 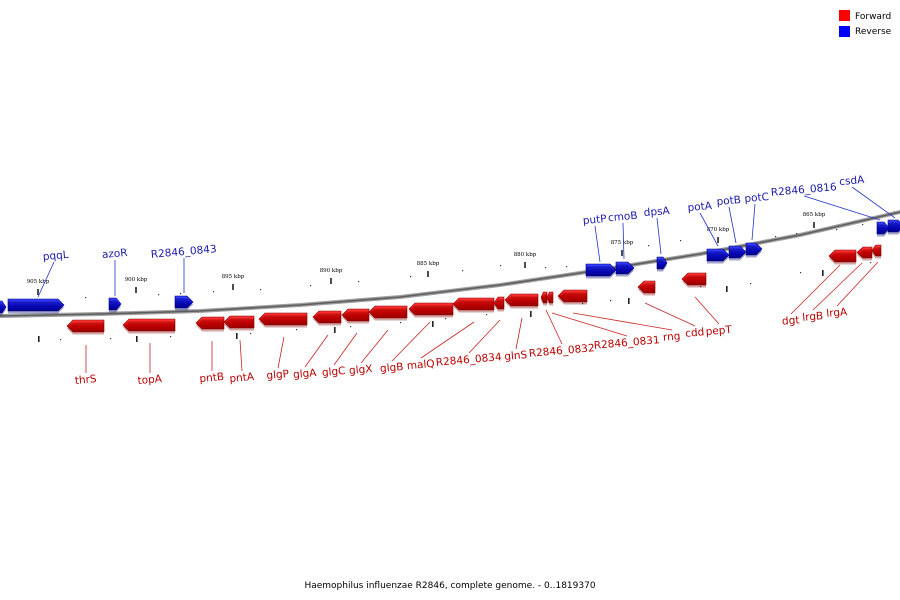 I want to click on gene-label-glgx: glgX, so click(x=361, y=370).